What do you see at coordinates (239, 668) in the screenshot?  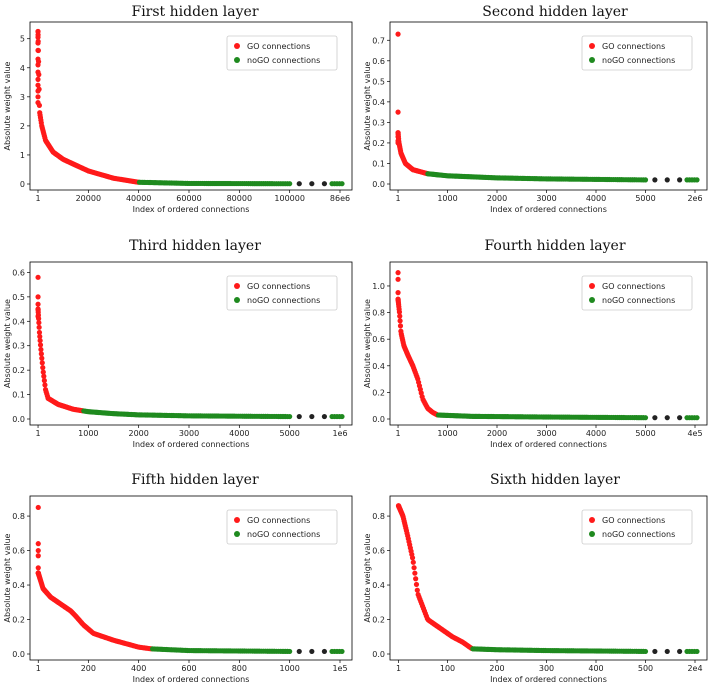 I see `x-tick-label: 800` at bounding box center [239, 668].